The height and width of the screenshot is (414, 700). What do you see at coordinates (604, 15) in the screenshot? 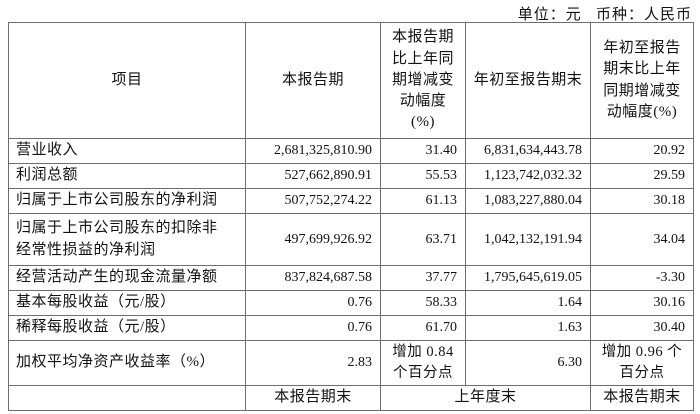
I see `unit-currency-label: 单位：元 币种：人民币` at bounding box center [604, 15].